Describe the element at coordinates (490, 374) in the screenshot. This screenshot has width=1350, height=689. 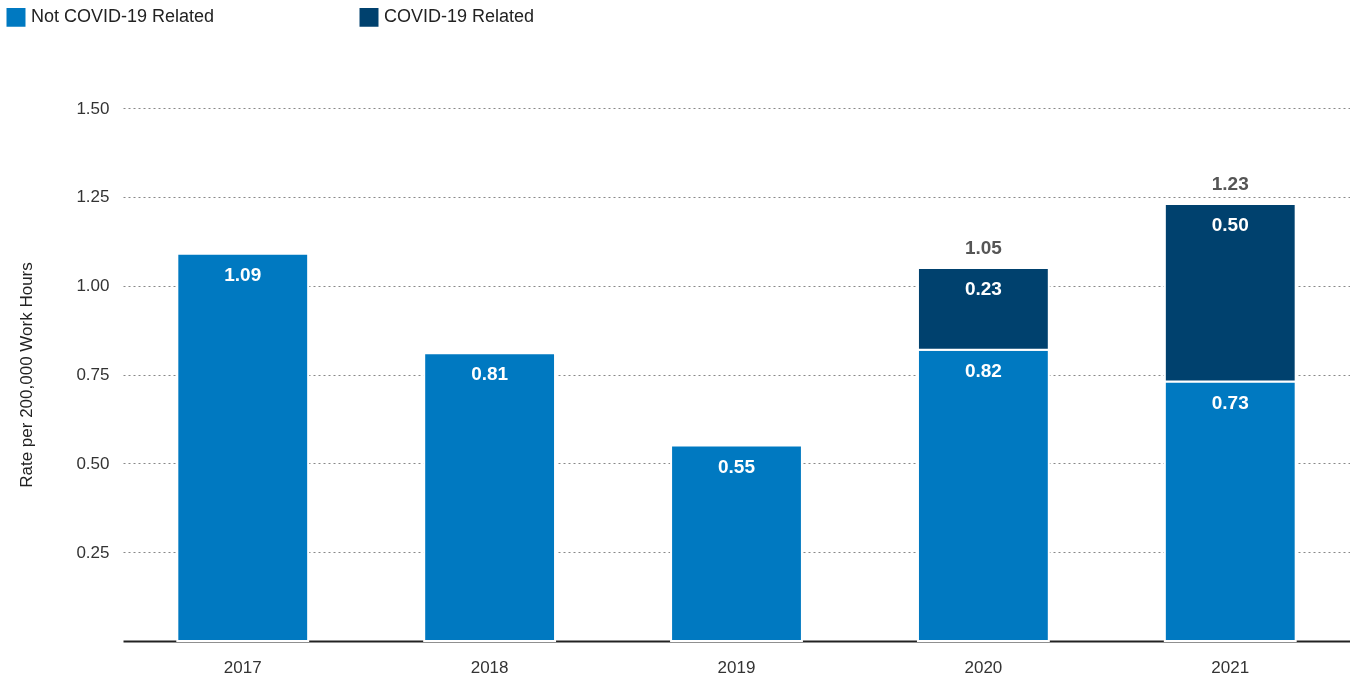
I see `data-label: 0.81` at that location.